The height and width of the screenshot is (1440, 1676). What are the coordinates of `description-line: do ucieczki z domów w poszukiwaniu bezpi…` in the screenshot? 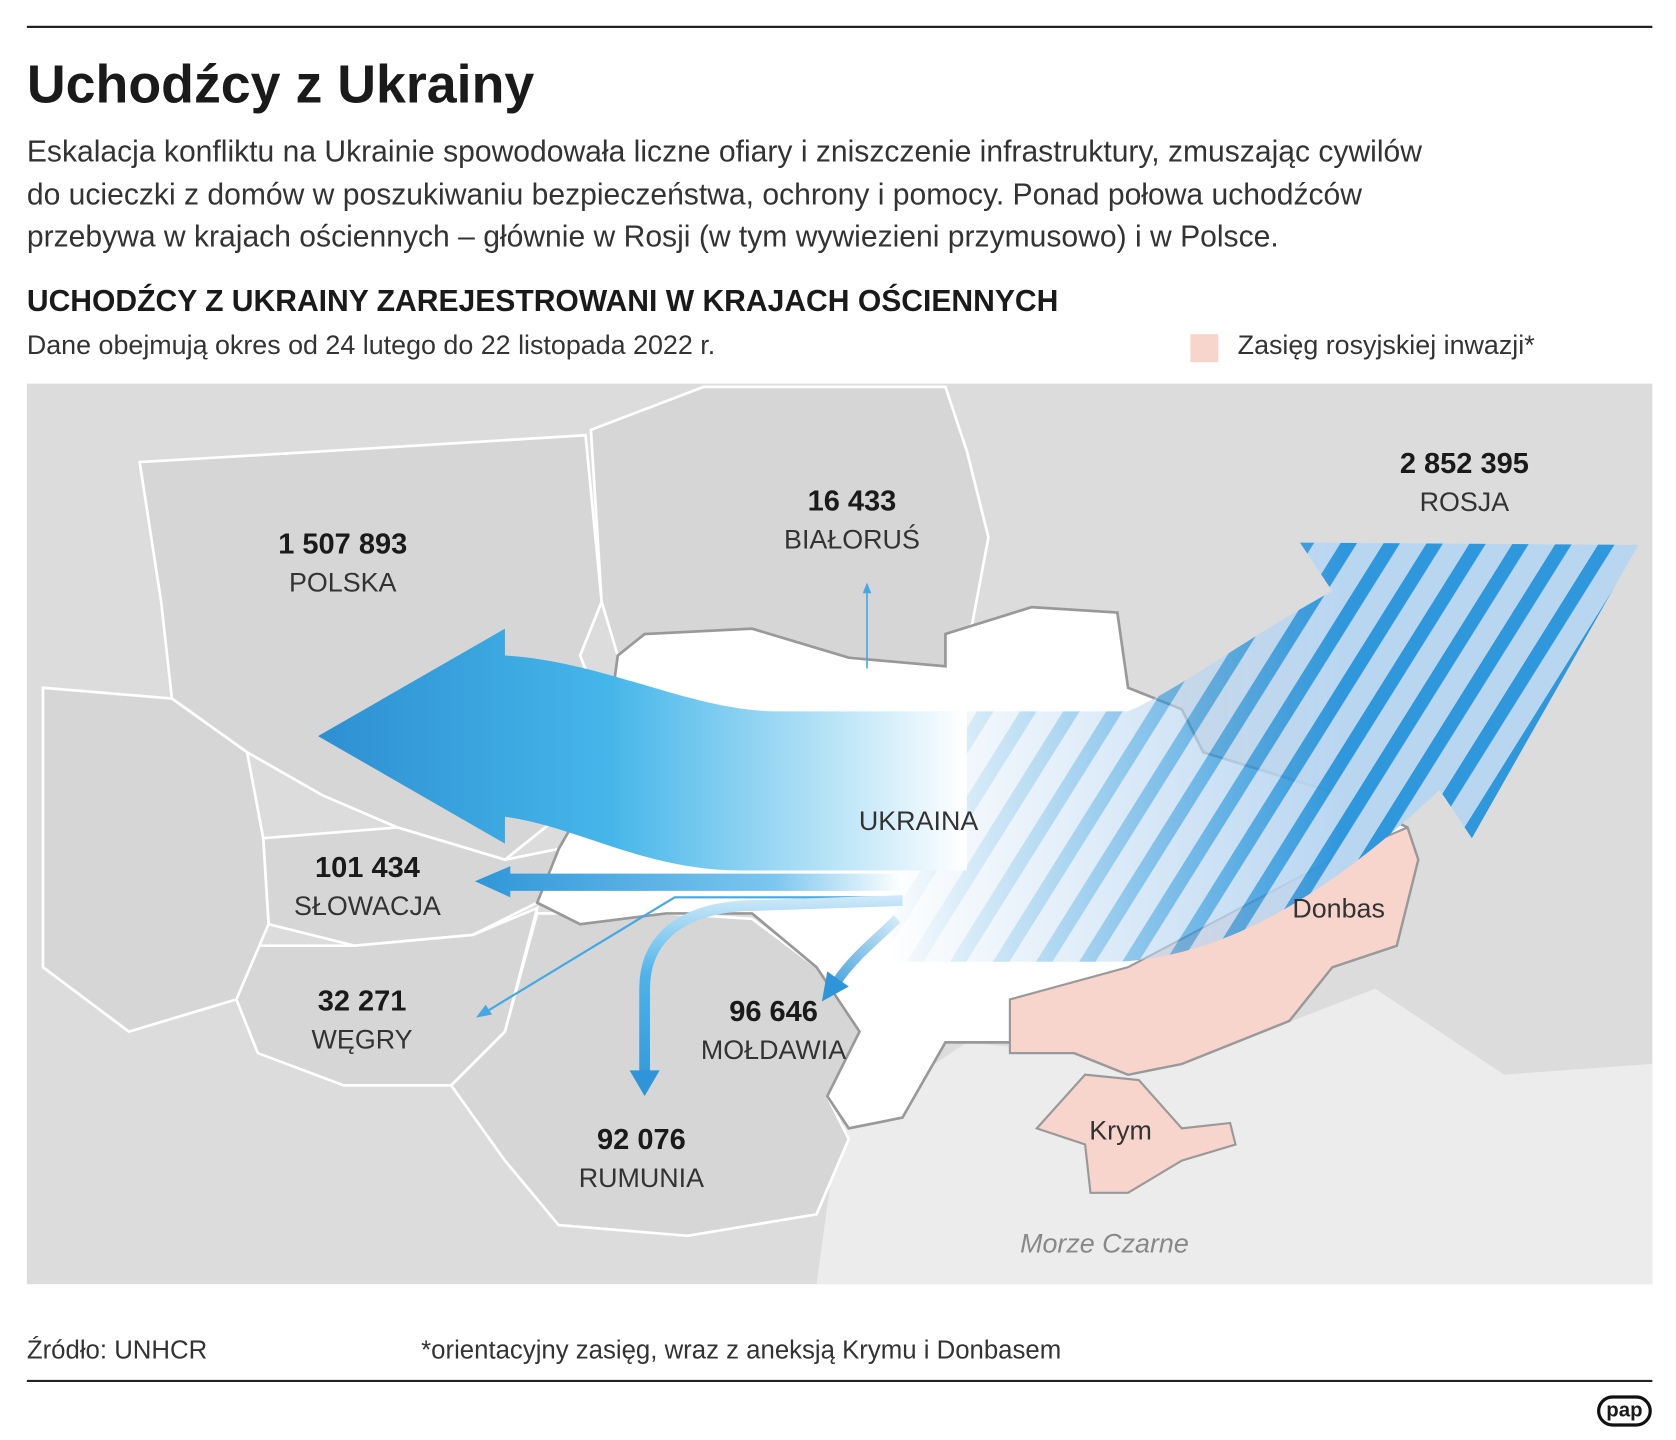 It's located at (694, 195).